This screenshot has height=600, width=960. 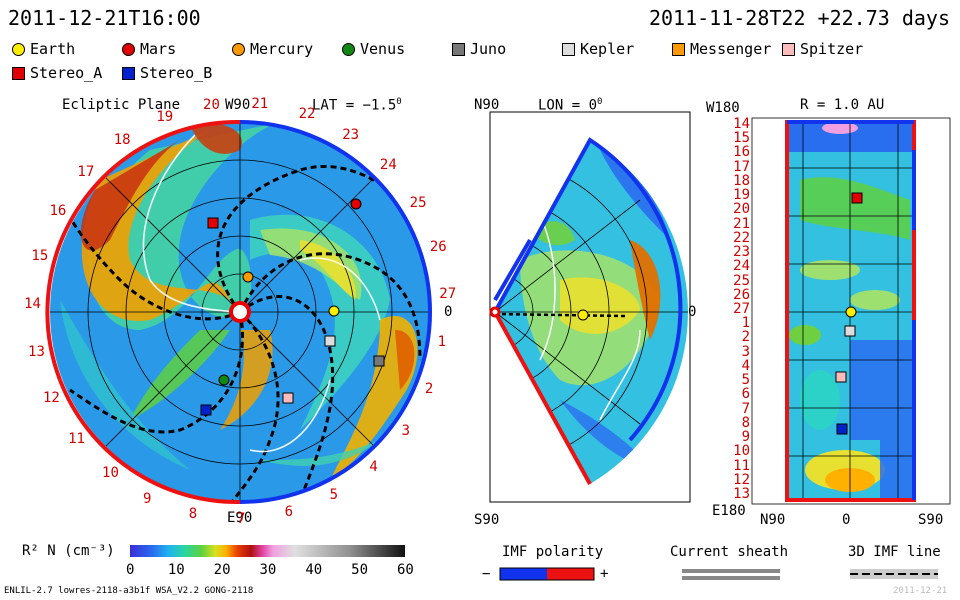 What do you see at coordinates (40, 255) in the screenshot?
I see `carrington-number: 15` at bounding box center [40, 255].